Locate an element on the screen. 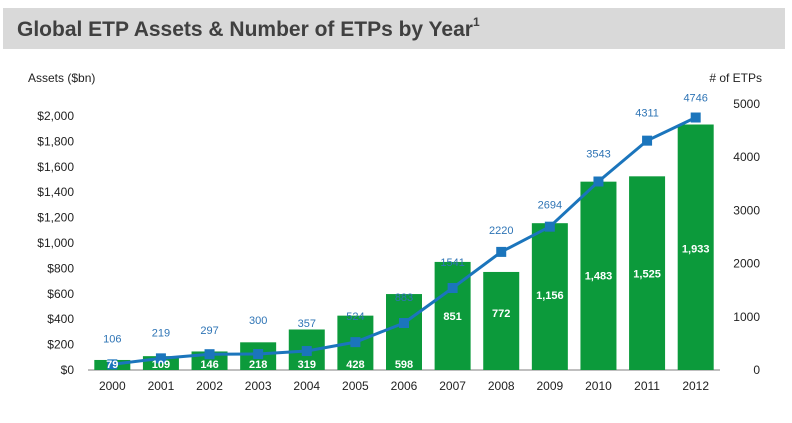  asset-bar-2011 is located at coordinates (647, 273).